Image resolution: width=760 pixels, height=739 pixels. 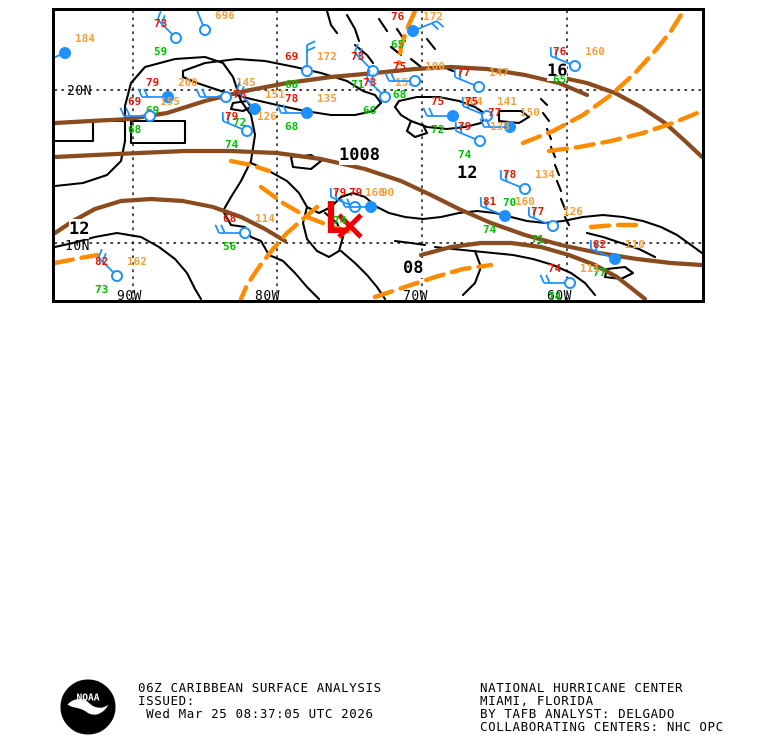 I want to click on station-pressure: 184, so click(x=85, y=38).